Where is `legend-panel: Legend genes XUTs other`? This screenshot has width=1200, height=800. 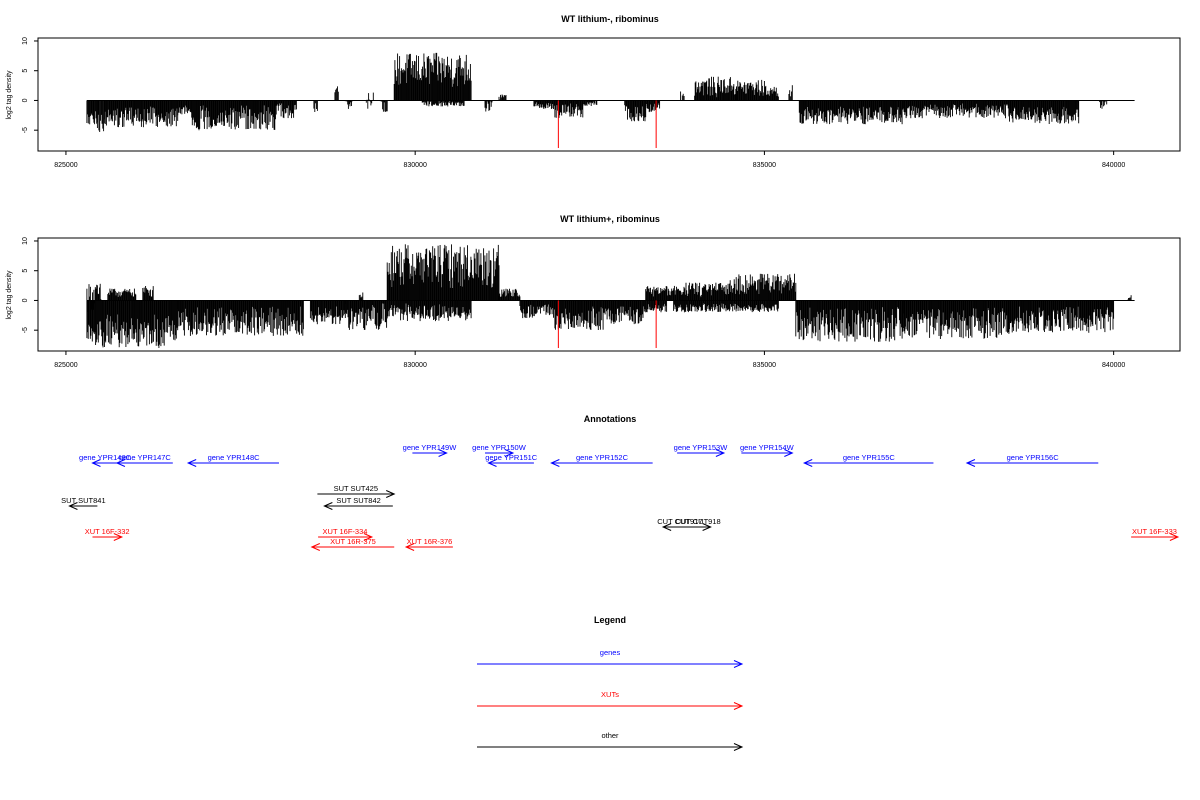
legend-panel: Legend genes XUTs other is located at coordinates (610, 683).